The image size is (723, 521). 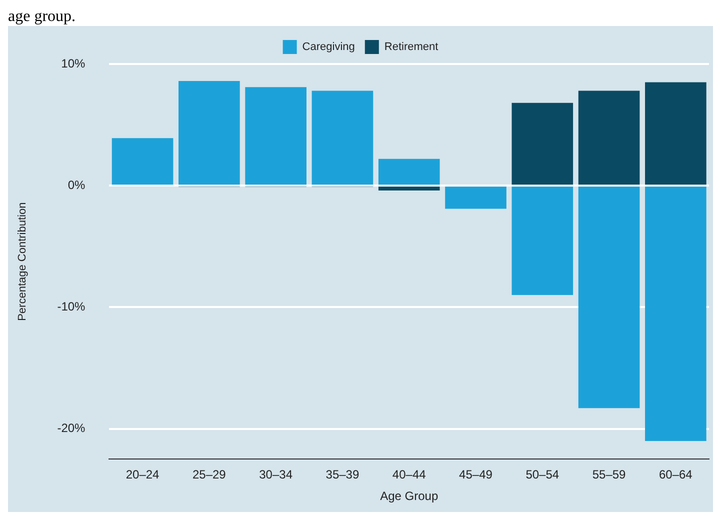 I want to click on y-tick-label: 0%, so click(x=77, y=185).